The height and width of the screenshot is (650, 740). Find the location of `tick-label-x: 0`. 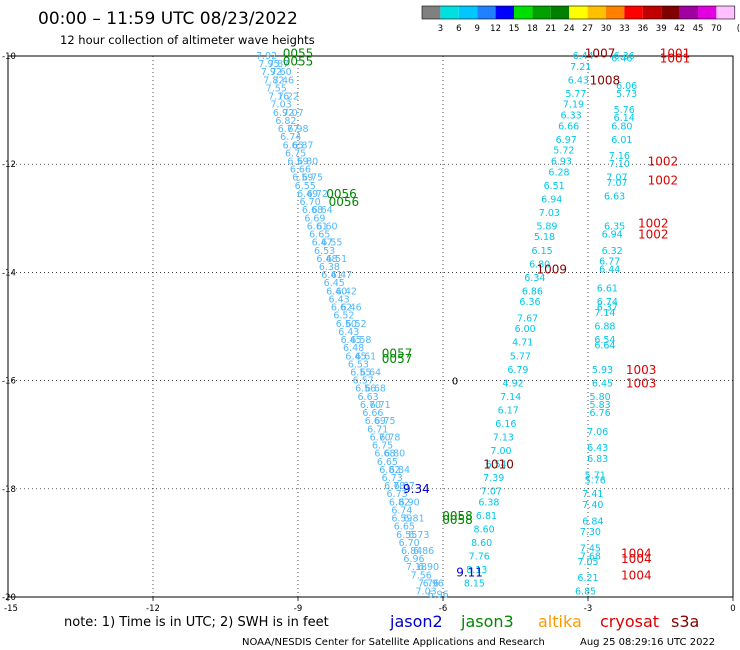

tick-label-x: 0 is located at coordinates (732, 609).